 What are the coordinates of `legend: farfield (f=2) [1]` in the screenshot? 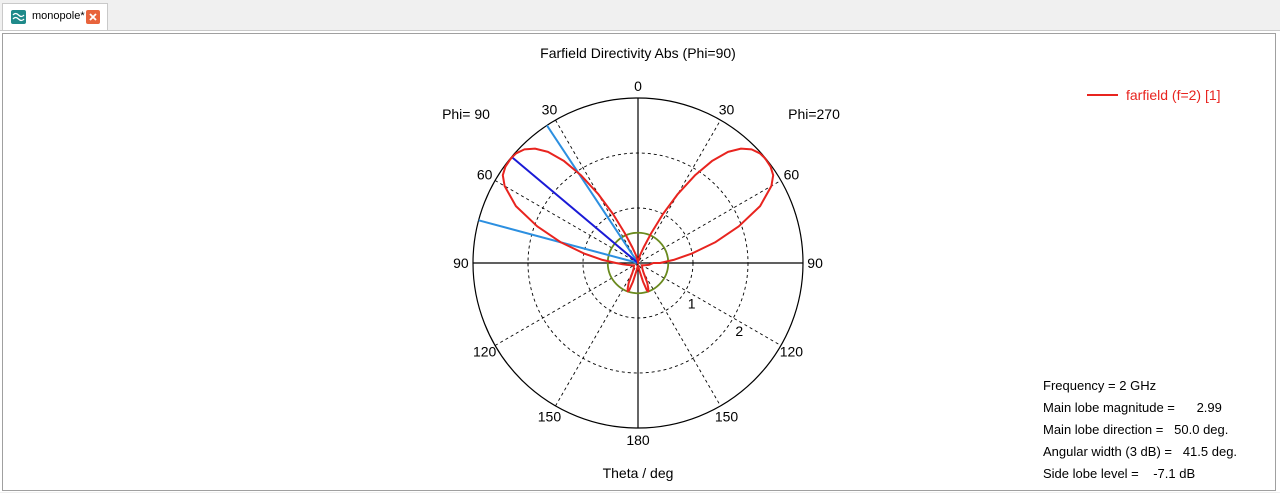 It's located at (1154, 95).